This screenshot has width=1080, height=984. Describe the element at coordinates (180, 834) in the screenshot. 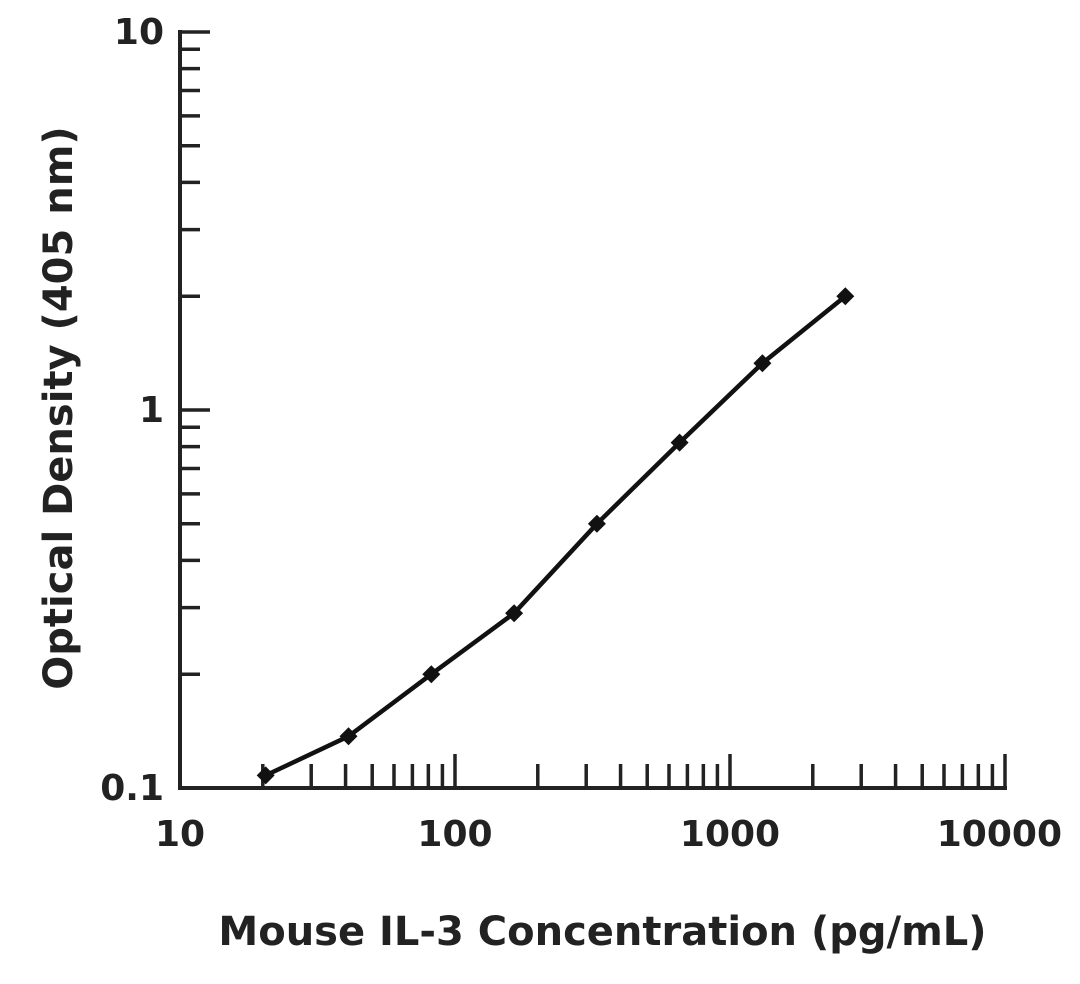

I see `x-tick-label: 10` at that location.